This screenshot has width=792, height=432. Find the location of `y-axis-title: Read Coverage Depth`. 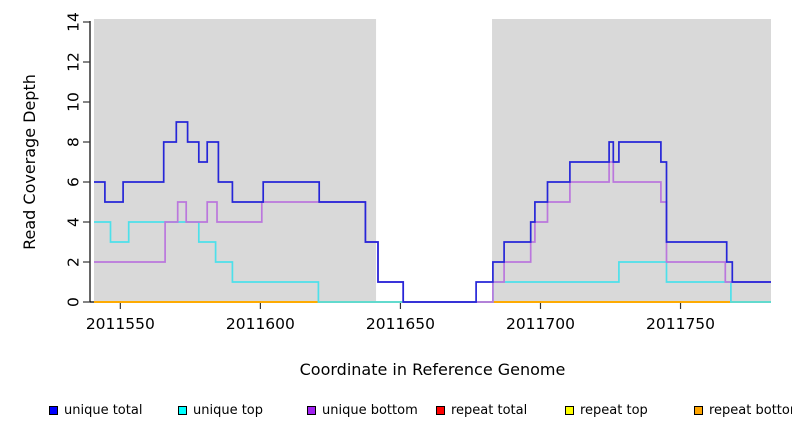

y-axis-title: Read Coverage Depth is located at coordinates (29, 162).